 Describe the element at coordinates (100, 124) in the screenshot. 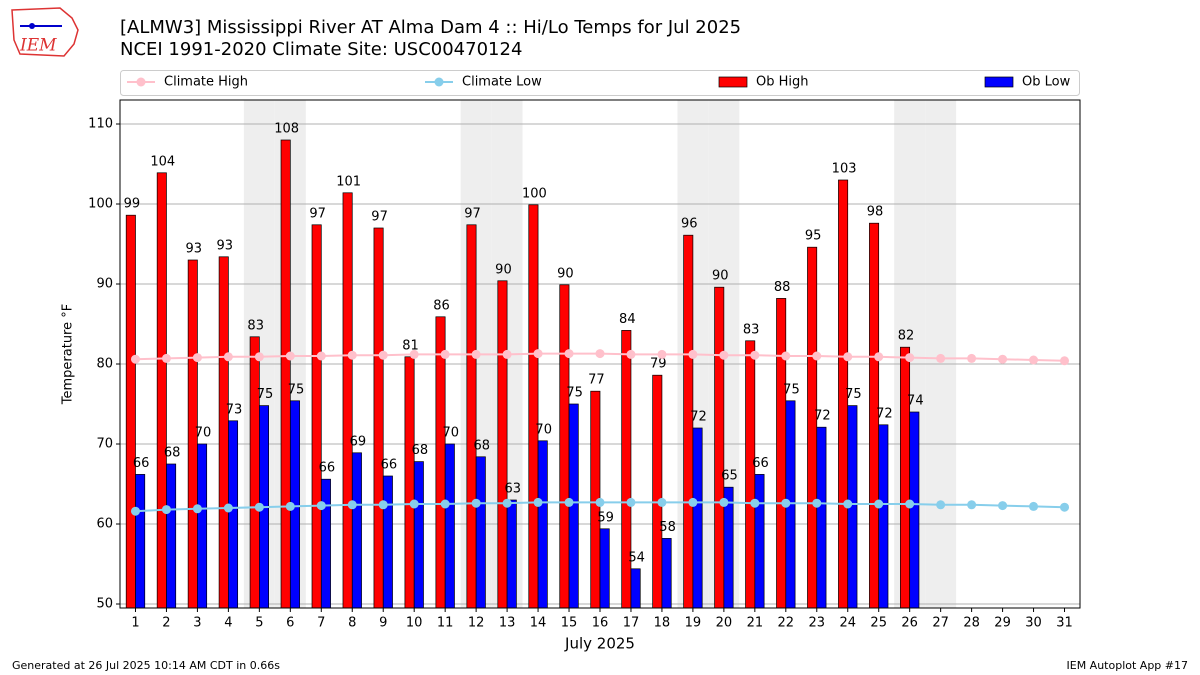

I see `y-tick-label: 110` at that location.